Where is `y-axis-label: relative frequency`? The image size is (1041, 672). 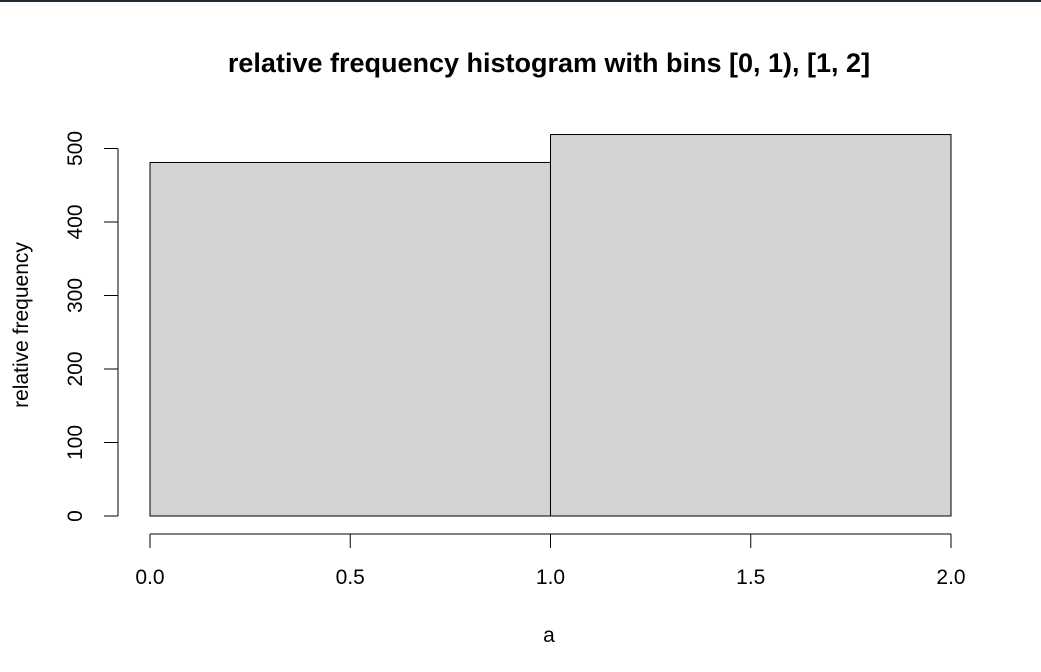
y-axis-label: relative frequency is located at coordinates (21, 325).